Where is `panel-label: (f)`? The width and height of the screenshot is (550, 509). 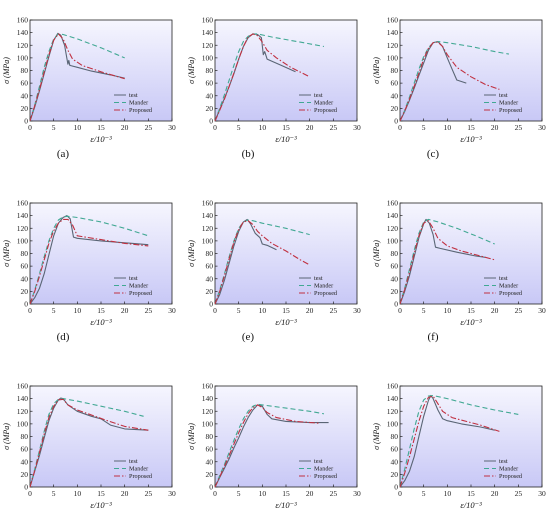 panel-label: (f) is located at coordinates (433, 337).